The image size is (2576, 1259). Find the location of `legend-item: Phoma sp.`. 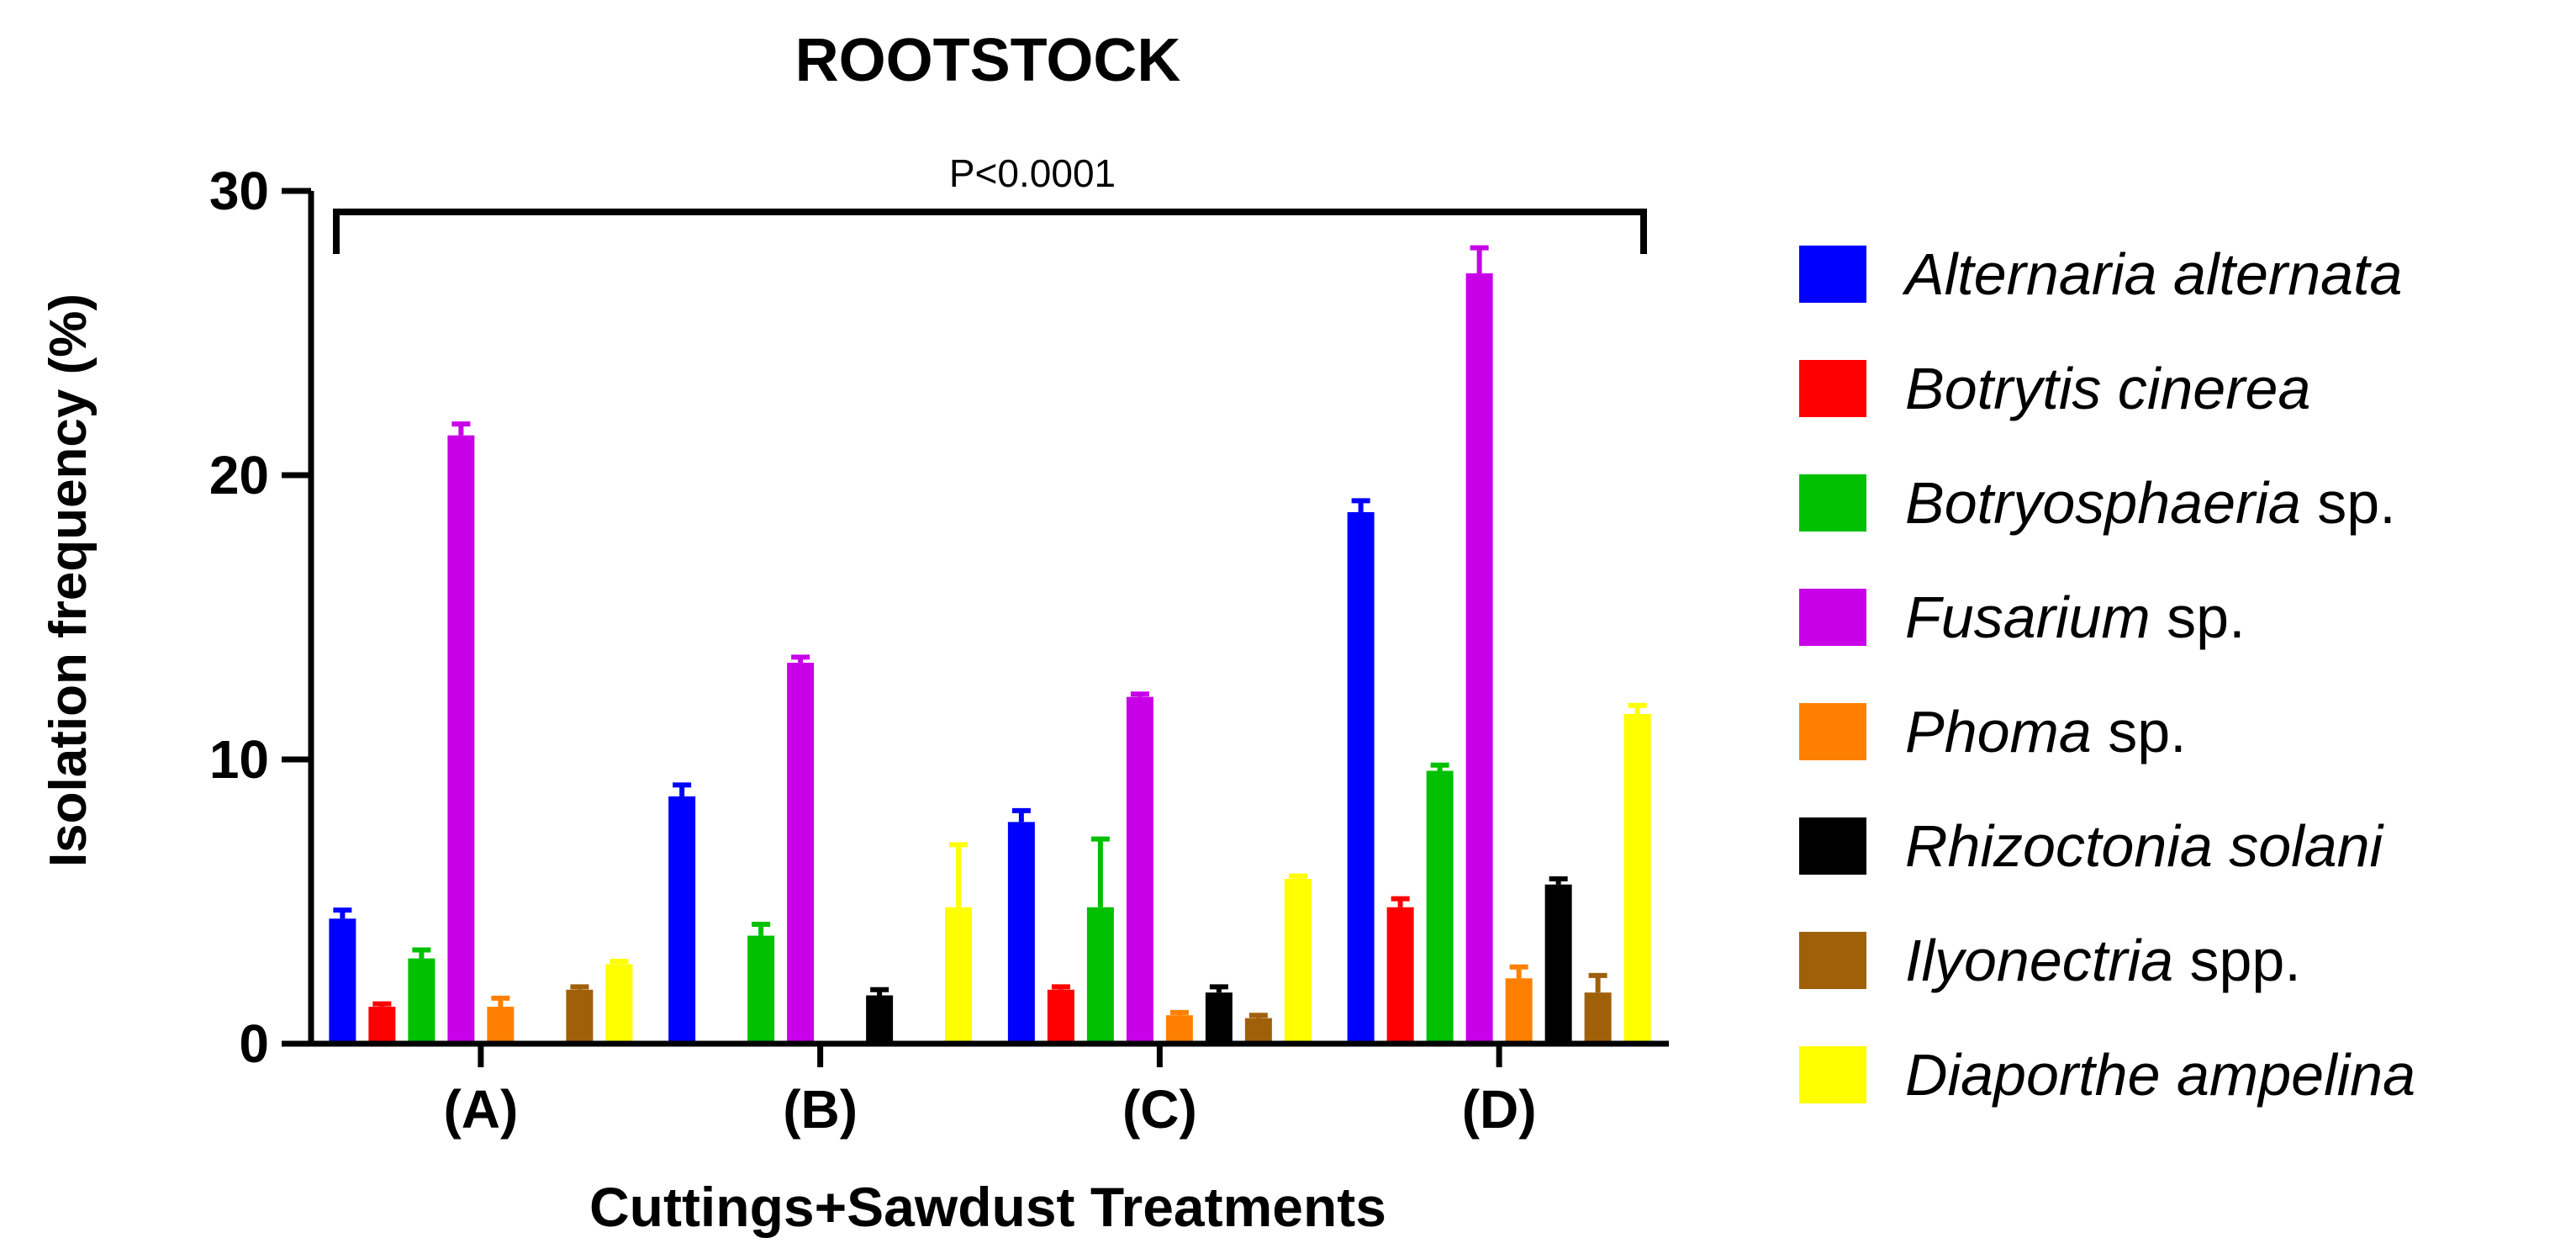

legend-item: Phoma sp. is located at coordinates (2107, 731).